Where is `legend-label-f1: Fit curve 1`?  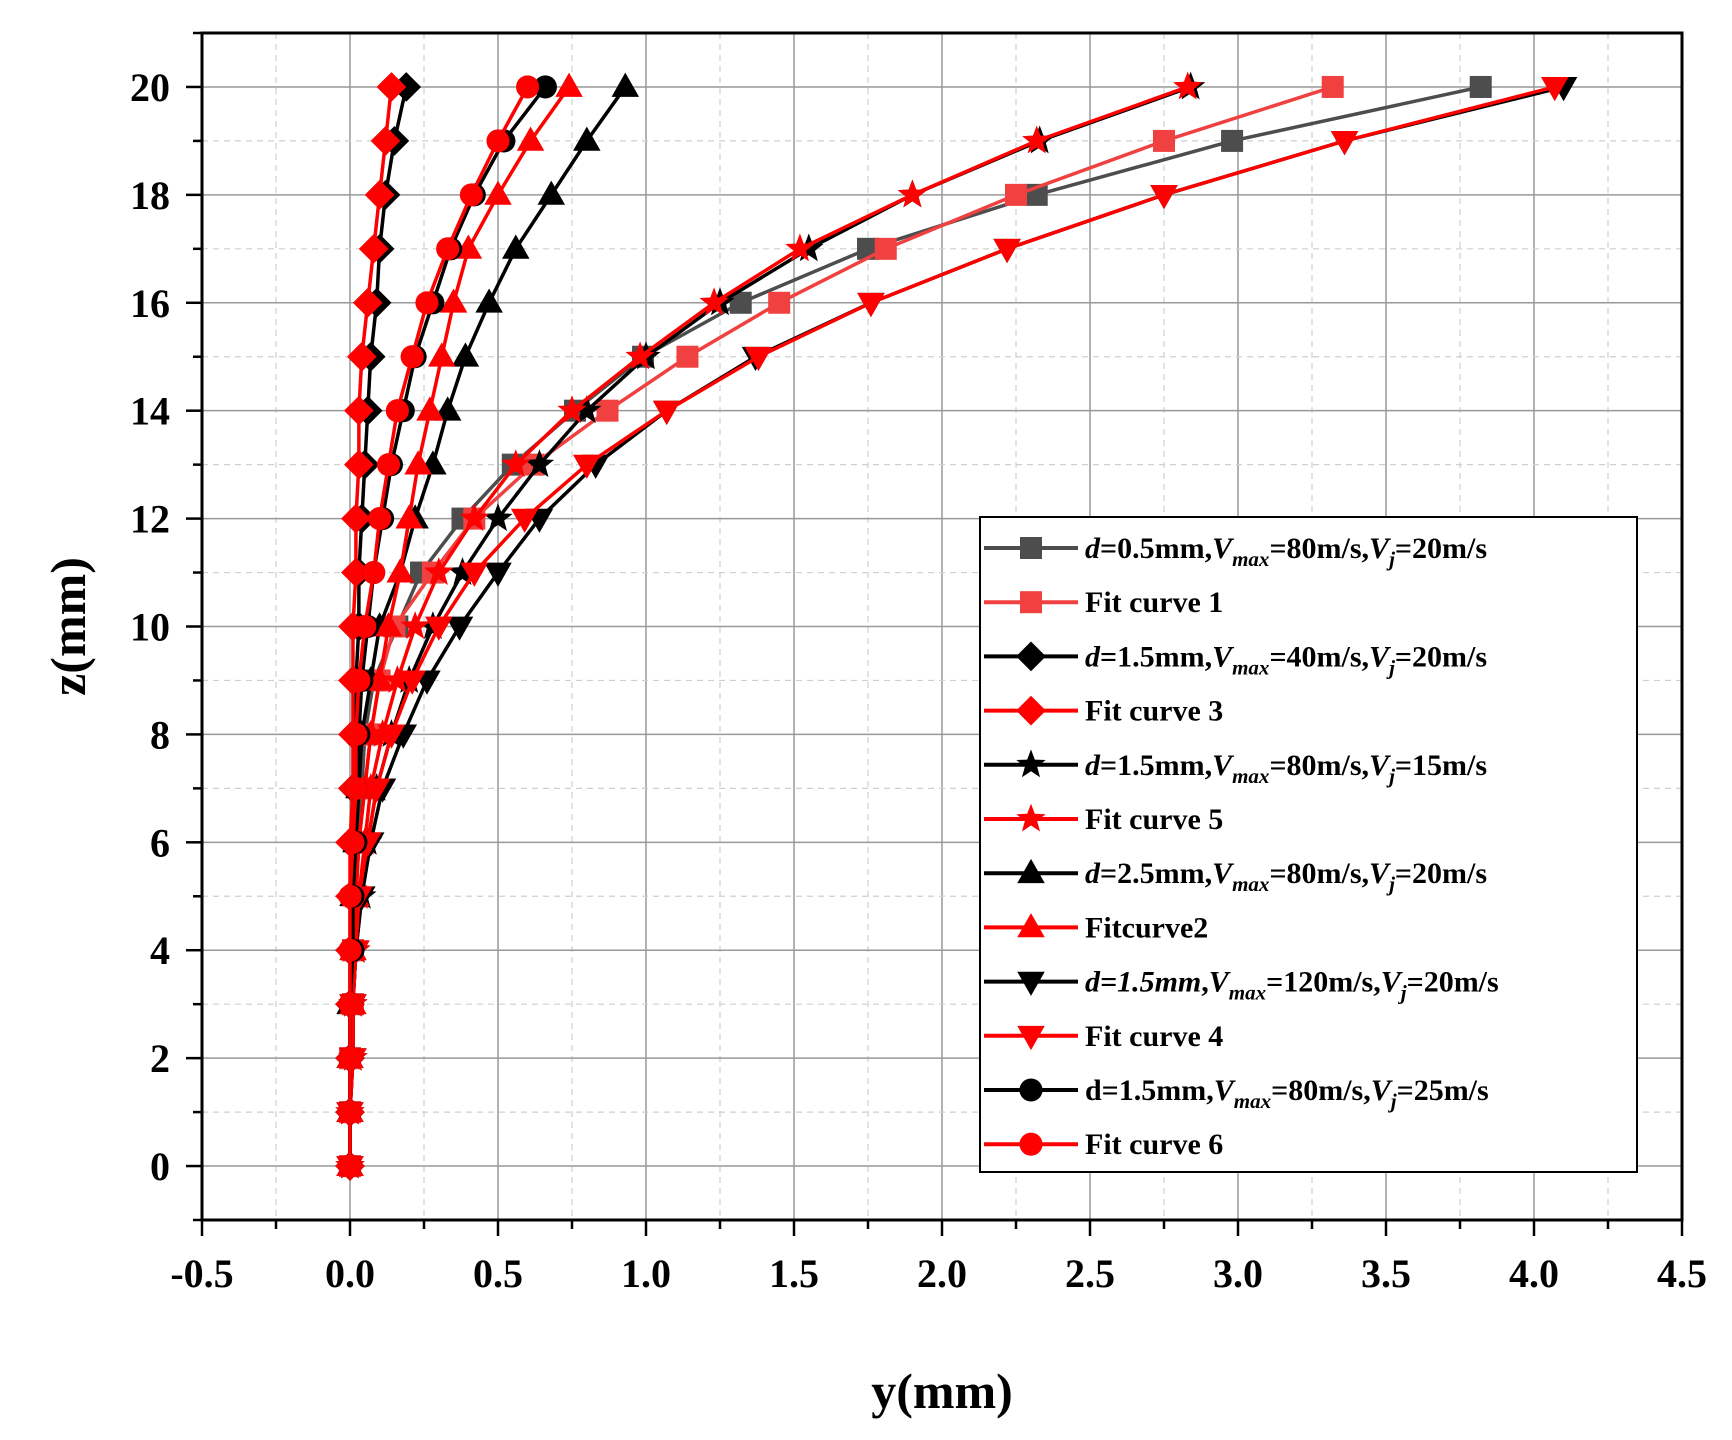 legend-label-f1: Fit curve 1 is located at coordinates (1154, 602).